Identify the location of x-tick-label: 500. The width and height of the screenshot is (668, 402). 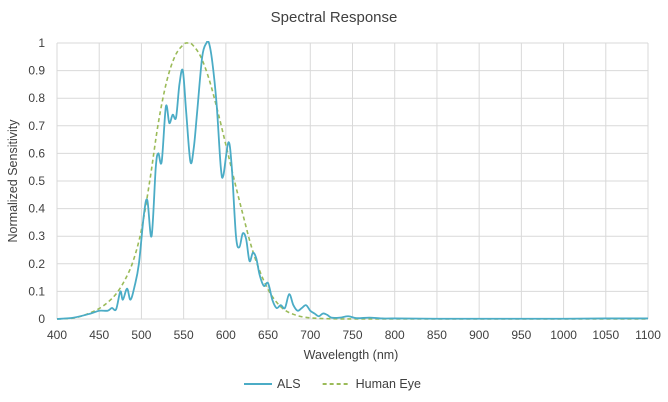
(141, 335).